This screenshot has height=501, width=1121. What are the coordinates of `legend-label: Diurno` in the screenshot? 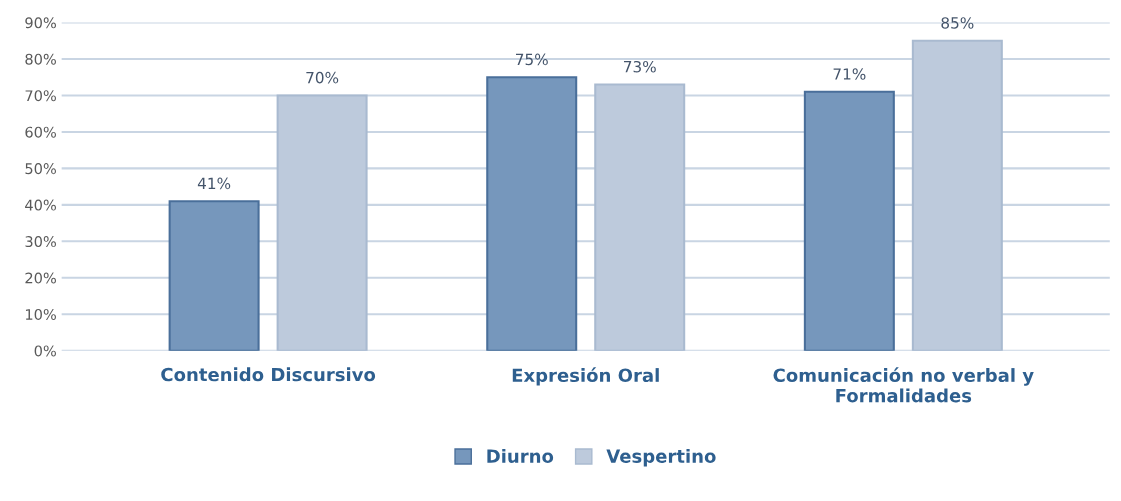 It's located at (520, 455).